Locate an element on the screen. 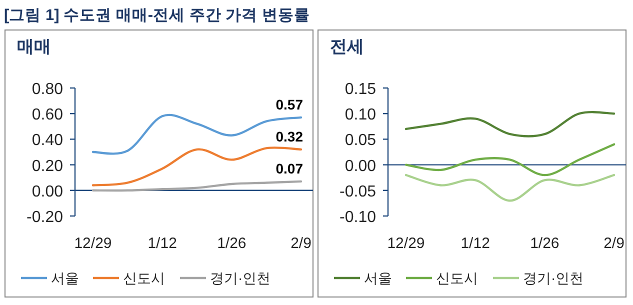 This screenshot has width=633, height=305. annotation: 0.07 is located at coordinates (290, 168).